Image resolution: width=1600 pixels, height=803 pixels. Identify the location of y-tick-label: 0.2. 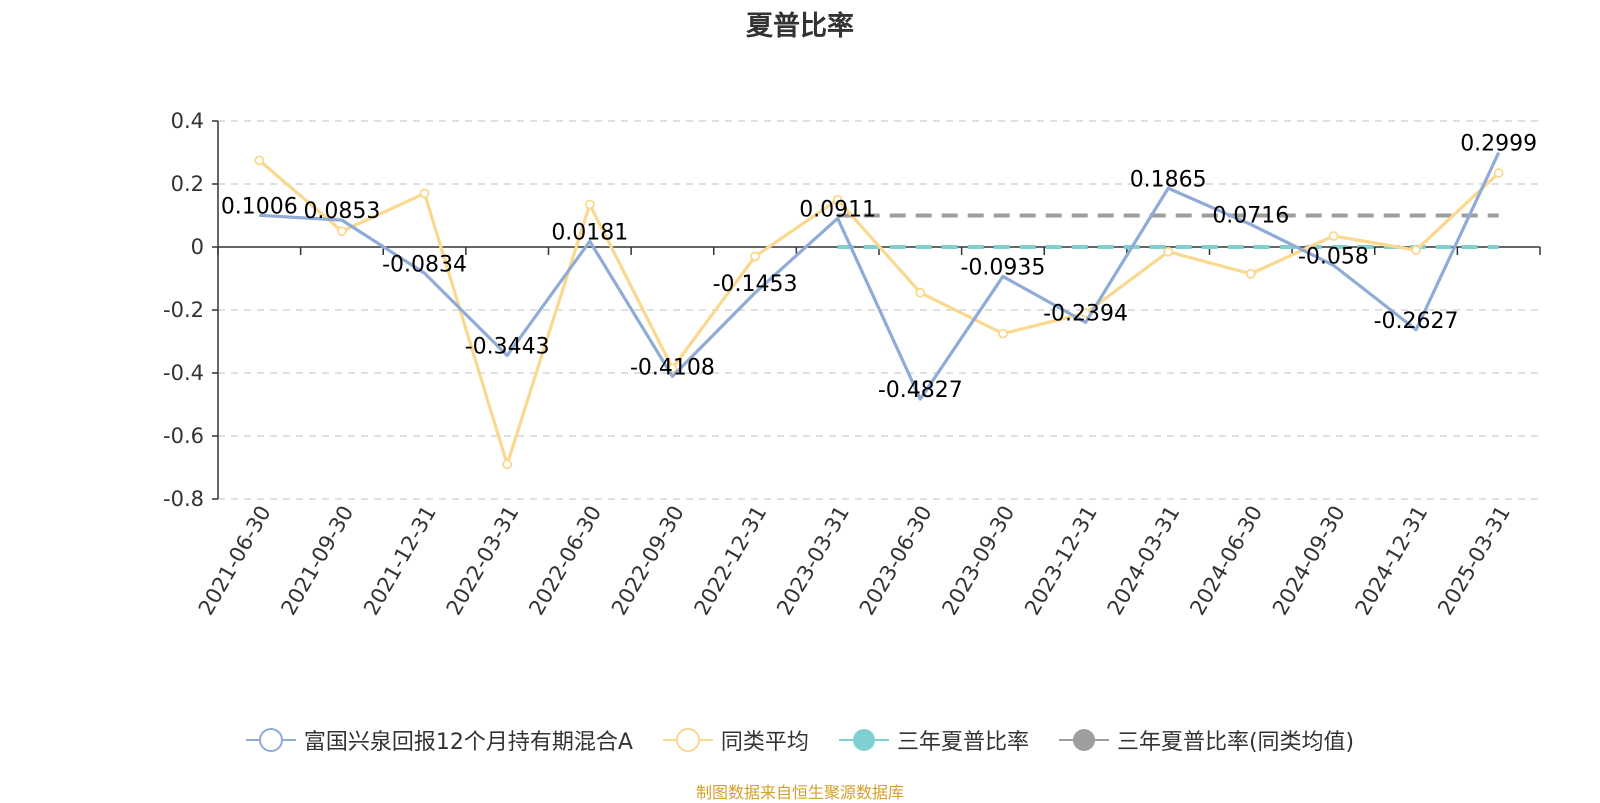
(187, 184).